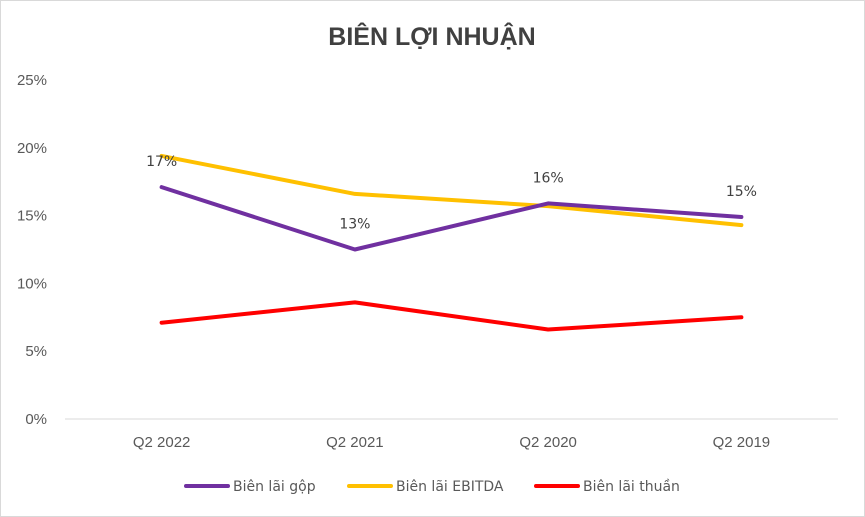  What do you see at coordinates (355, 442) in the screenshot?
I see `x-tick-label: Q2 2021` at bounding box center [355, 442].